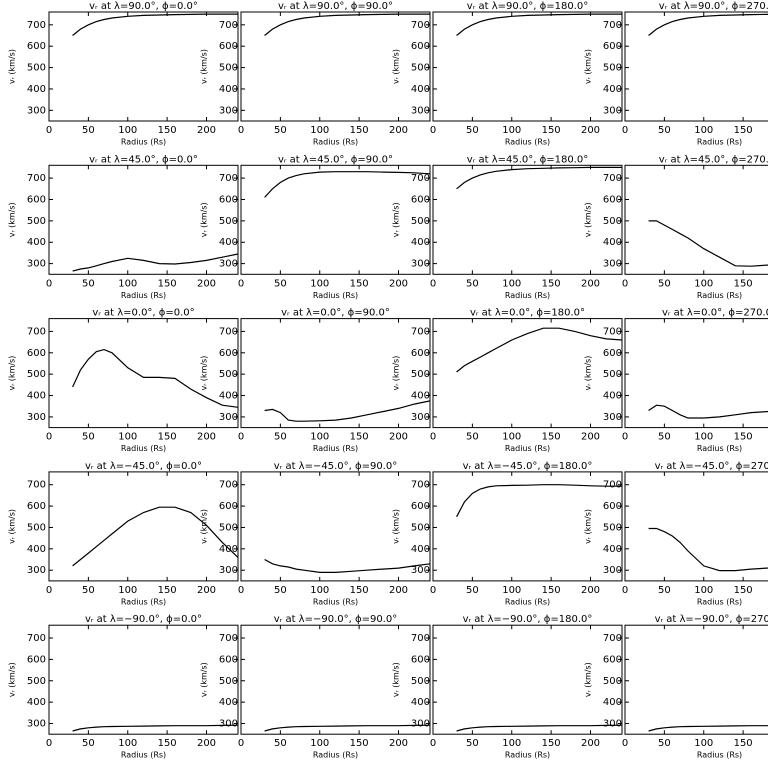  I want to click on panel-title: vᵣ at λ=90.0°, ϕ=90.0°, so click(335, 6).